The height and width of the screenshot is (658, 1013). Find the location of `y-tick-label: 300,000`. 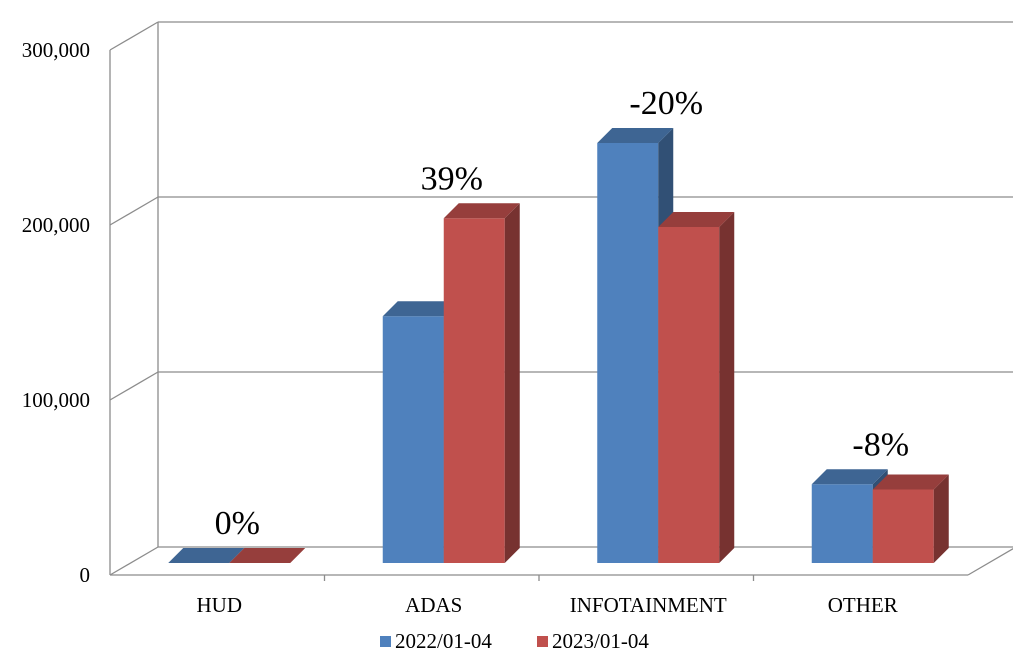

y-tick-label: 300,000 is located at coordinates (56, 50).